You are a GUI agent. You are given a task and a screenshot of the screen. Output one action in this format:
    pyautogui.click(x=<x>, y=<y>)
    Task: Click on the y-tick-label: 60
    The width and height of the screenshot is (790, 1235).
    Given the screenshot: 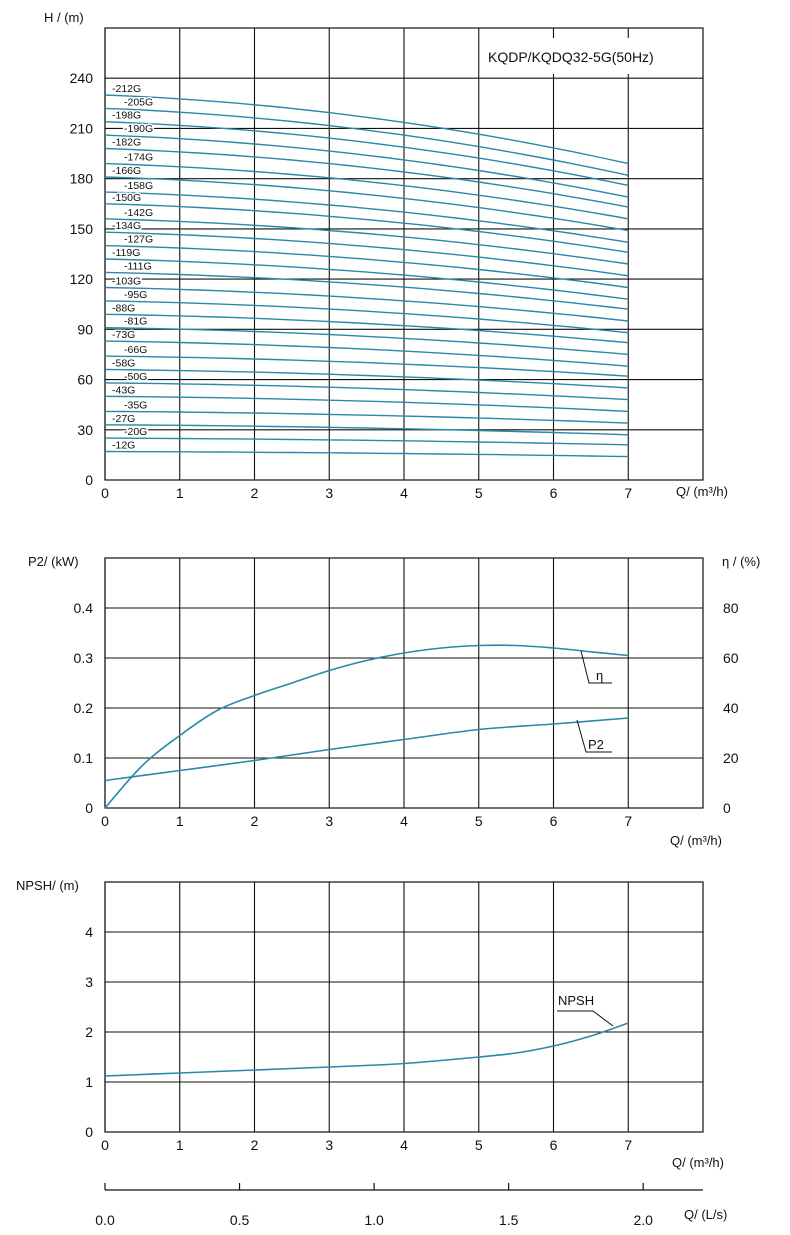 What is the action you would take?
    pyautogui.click(x=85, y=380)
    